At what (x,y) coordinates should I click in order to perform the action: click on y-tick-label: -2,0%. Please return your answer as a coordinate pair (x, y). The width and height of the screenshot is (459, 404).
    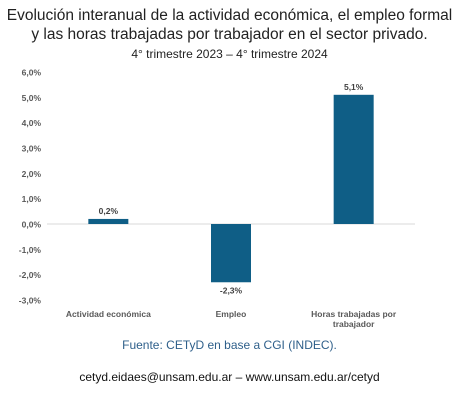
    Looking at the image, I should click on (30, 275).